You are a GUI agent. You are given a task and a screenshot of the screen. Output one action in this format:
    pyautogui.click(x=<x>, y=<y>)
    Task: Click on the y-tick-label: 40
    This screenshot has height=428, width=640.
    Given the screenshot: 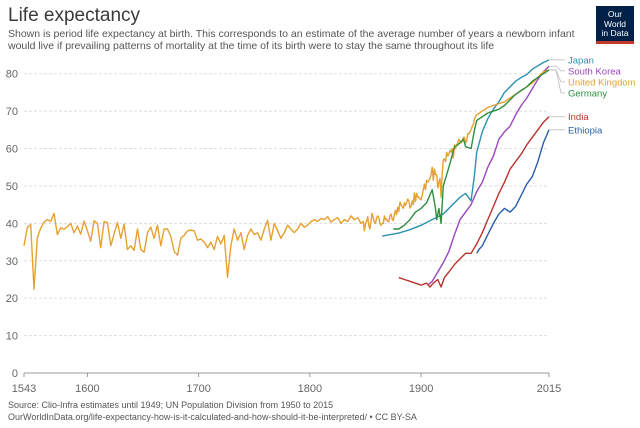 What is the action you would take?
    pyautogui.click(x=12, y=224)
    